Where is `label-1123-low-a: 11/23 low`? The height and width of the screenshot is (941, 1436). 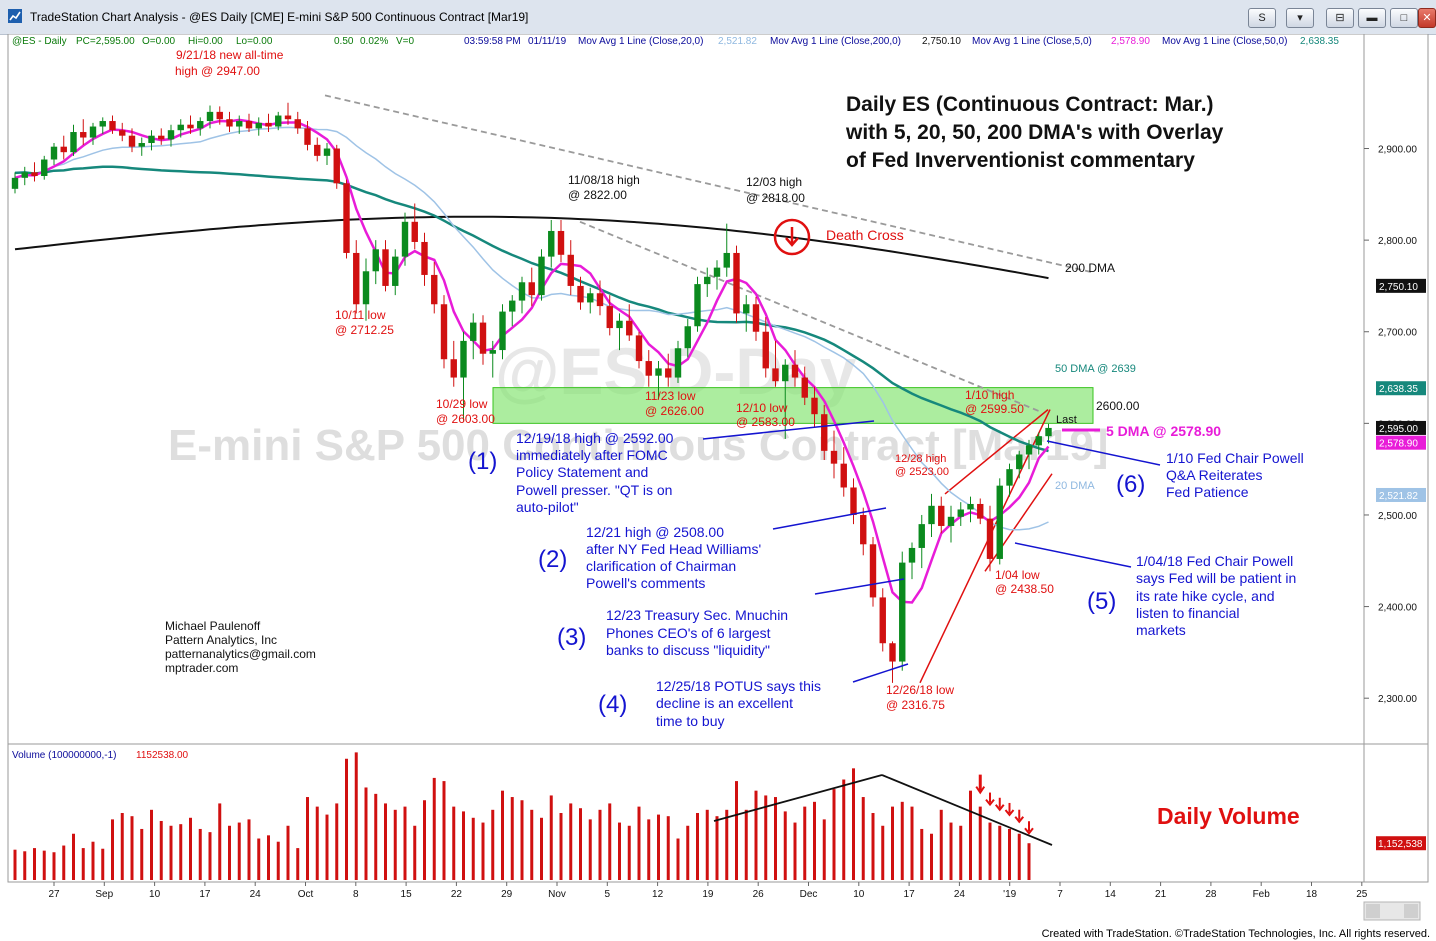 label-1123-low-a: 11/23 low is located at coordinates (670, 396).